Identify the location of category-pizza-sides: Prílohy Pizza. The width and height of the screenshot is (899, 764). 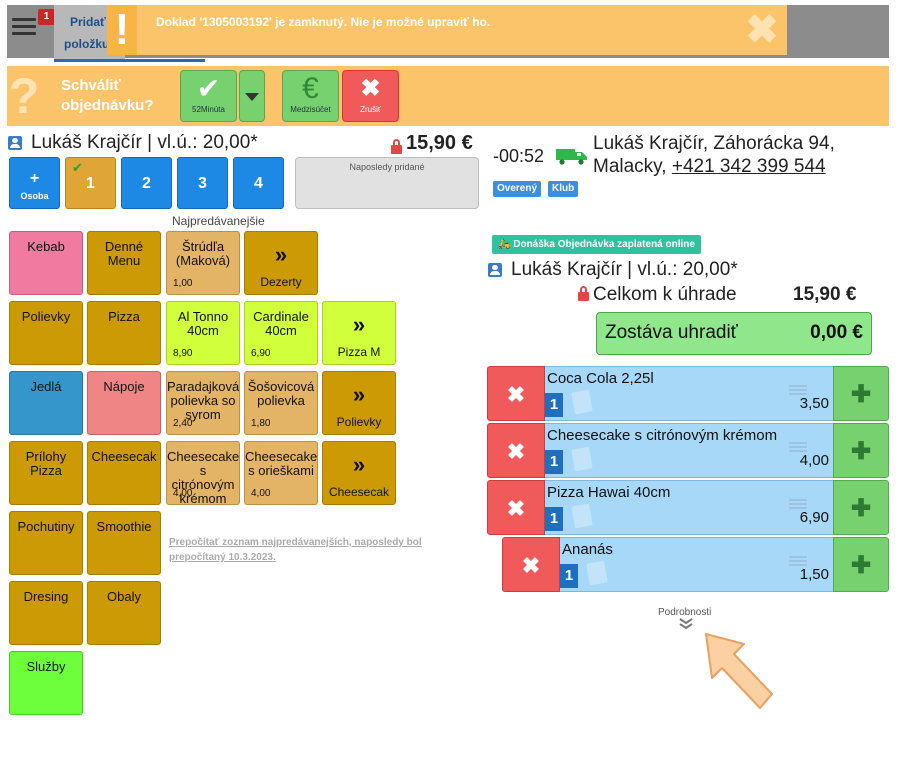
(46, 473).